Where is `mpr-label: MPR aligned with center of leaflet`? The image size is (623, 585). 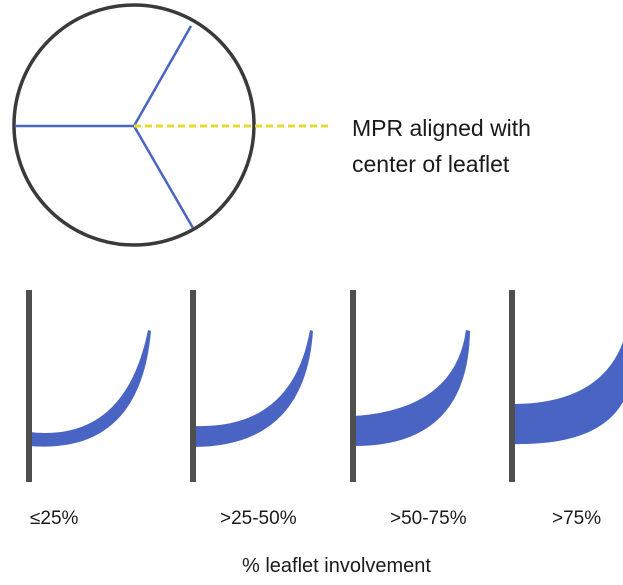 mpr-label: MPR aligned with center of leaflet is located at coordinates (441, 146).